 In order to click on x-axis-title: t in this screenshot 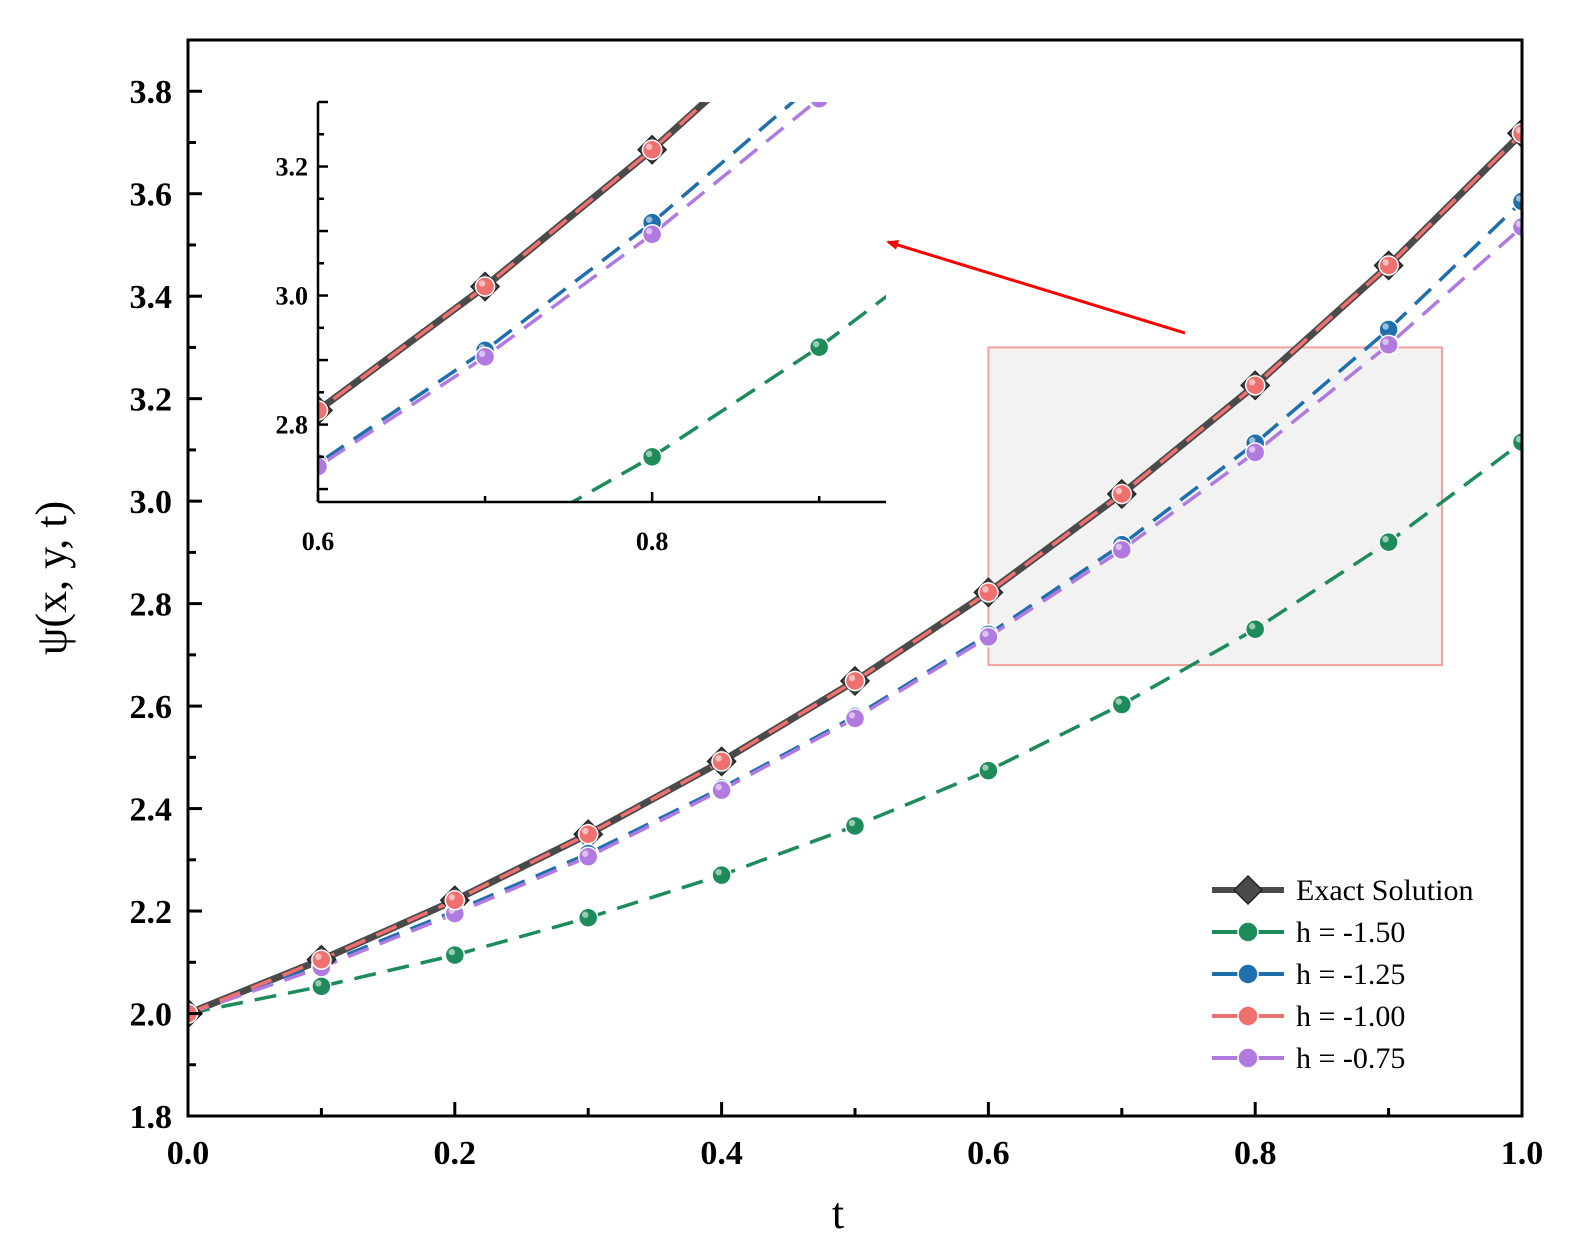, I will do `click(838, 1213)`.